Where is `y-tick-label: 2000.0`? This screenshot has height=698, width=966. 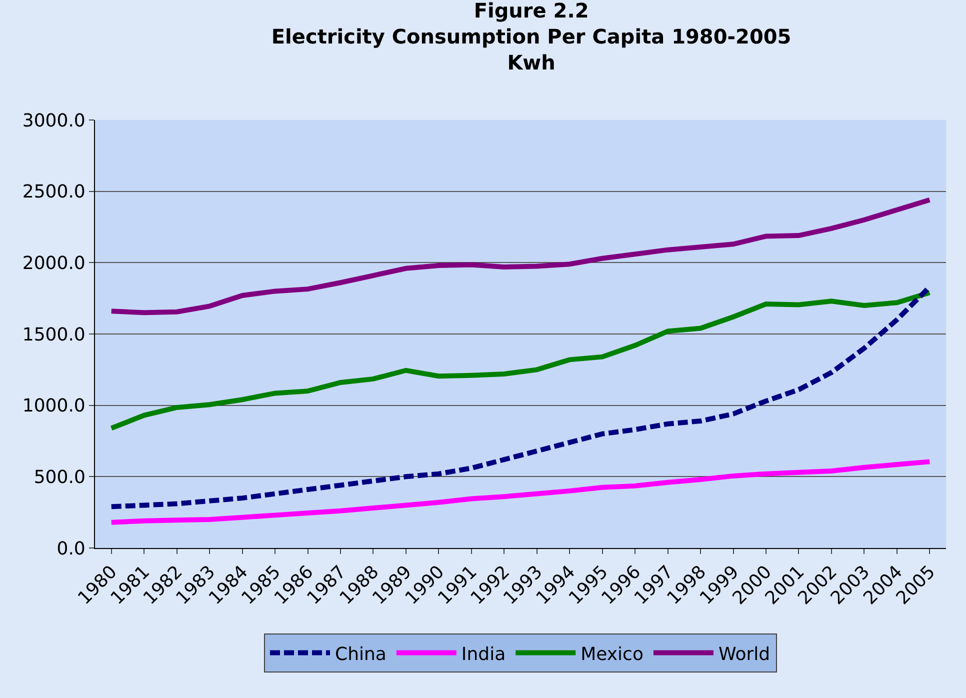
y-tick-label: 2000.0 is located at coordinates (54, 263).